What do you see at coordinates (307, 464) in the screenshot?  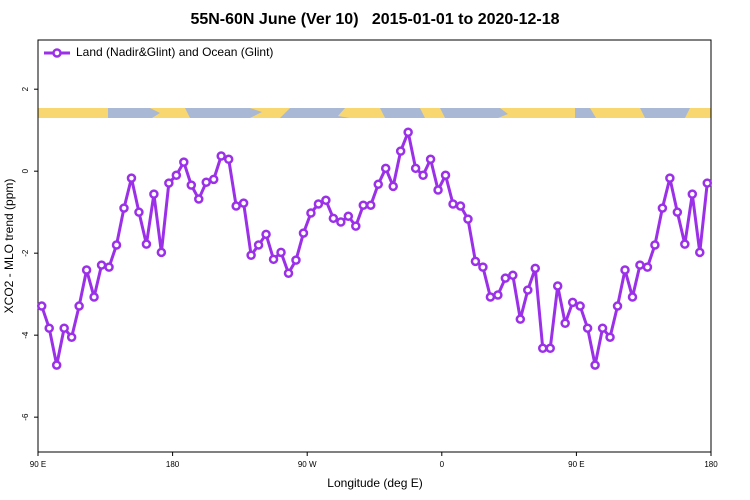 I see `x-tick-label: 90 W` at bounding box center [307, 464].